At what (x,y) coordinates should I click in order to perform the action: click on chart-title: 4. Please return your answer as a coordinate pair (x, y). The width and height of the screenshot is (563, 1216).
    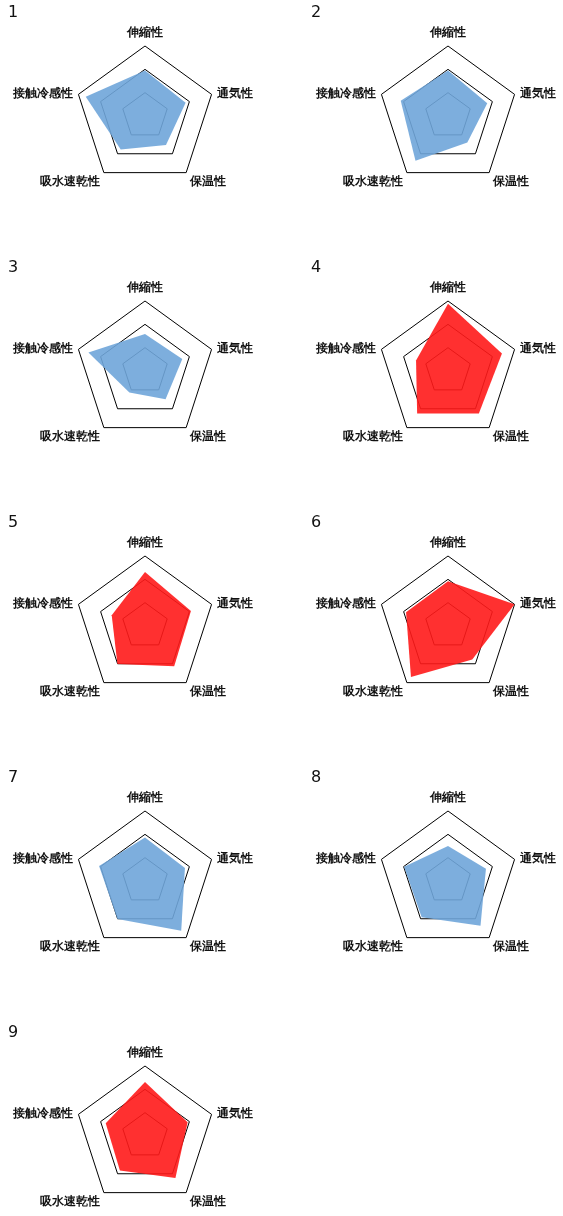
    Looking at the image, I should click on (316, 266).